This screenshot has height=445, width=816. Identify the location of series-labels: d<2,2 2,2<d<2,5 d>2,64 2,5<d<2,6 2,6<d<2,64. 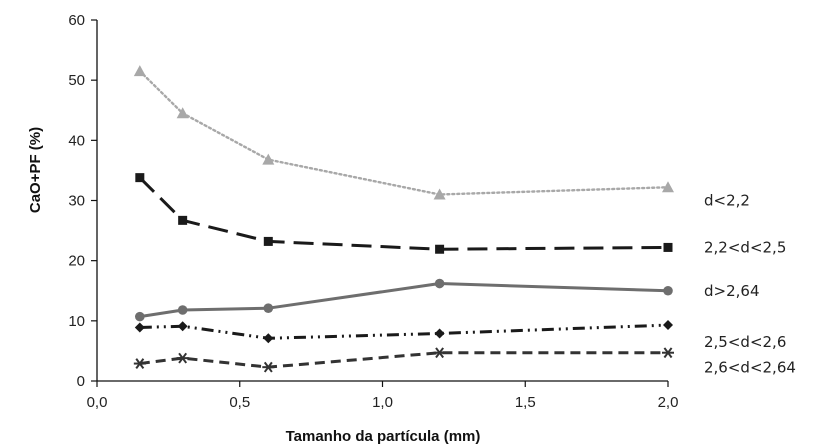
(750, 283).